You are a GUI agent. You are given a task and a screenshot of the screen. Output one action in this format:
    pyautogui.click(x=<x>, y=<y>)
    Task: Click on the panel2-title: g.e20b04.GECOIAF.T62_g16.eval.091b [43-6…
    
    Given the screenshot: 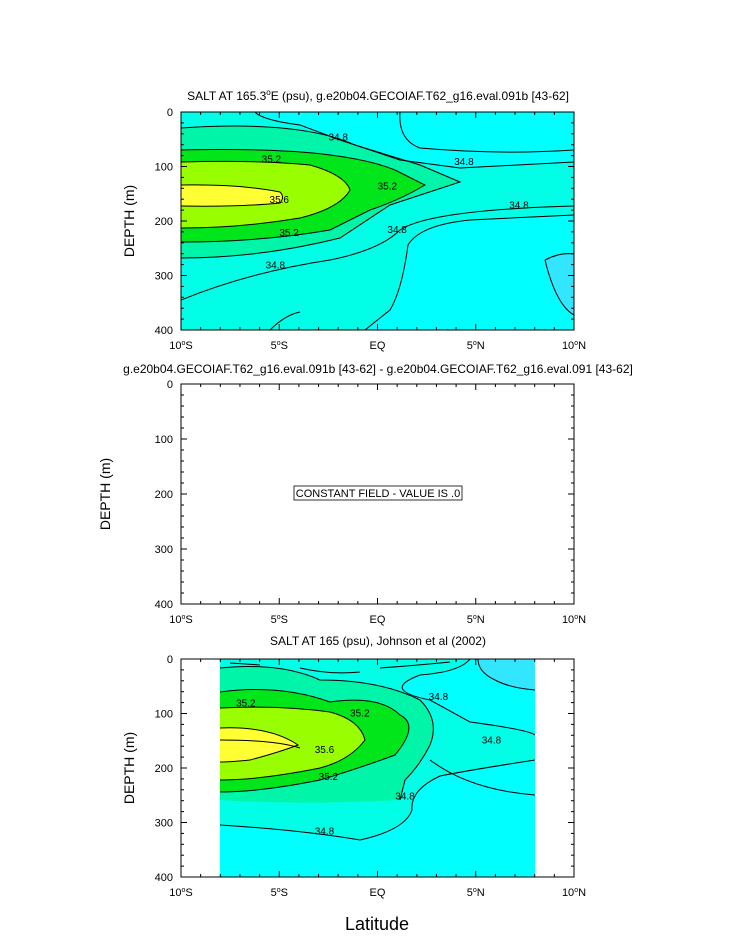 What is the action you would take?
    pyautogui.click(x=378, y=369)
    